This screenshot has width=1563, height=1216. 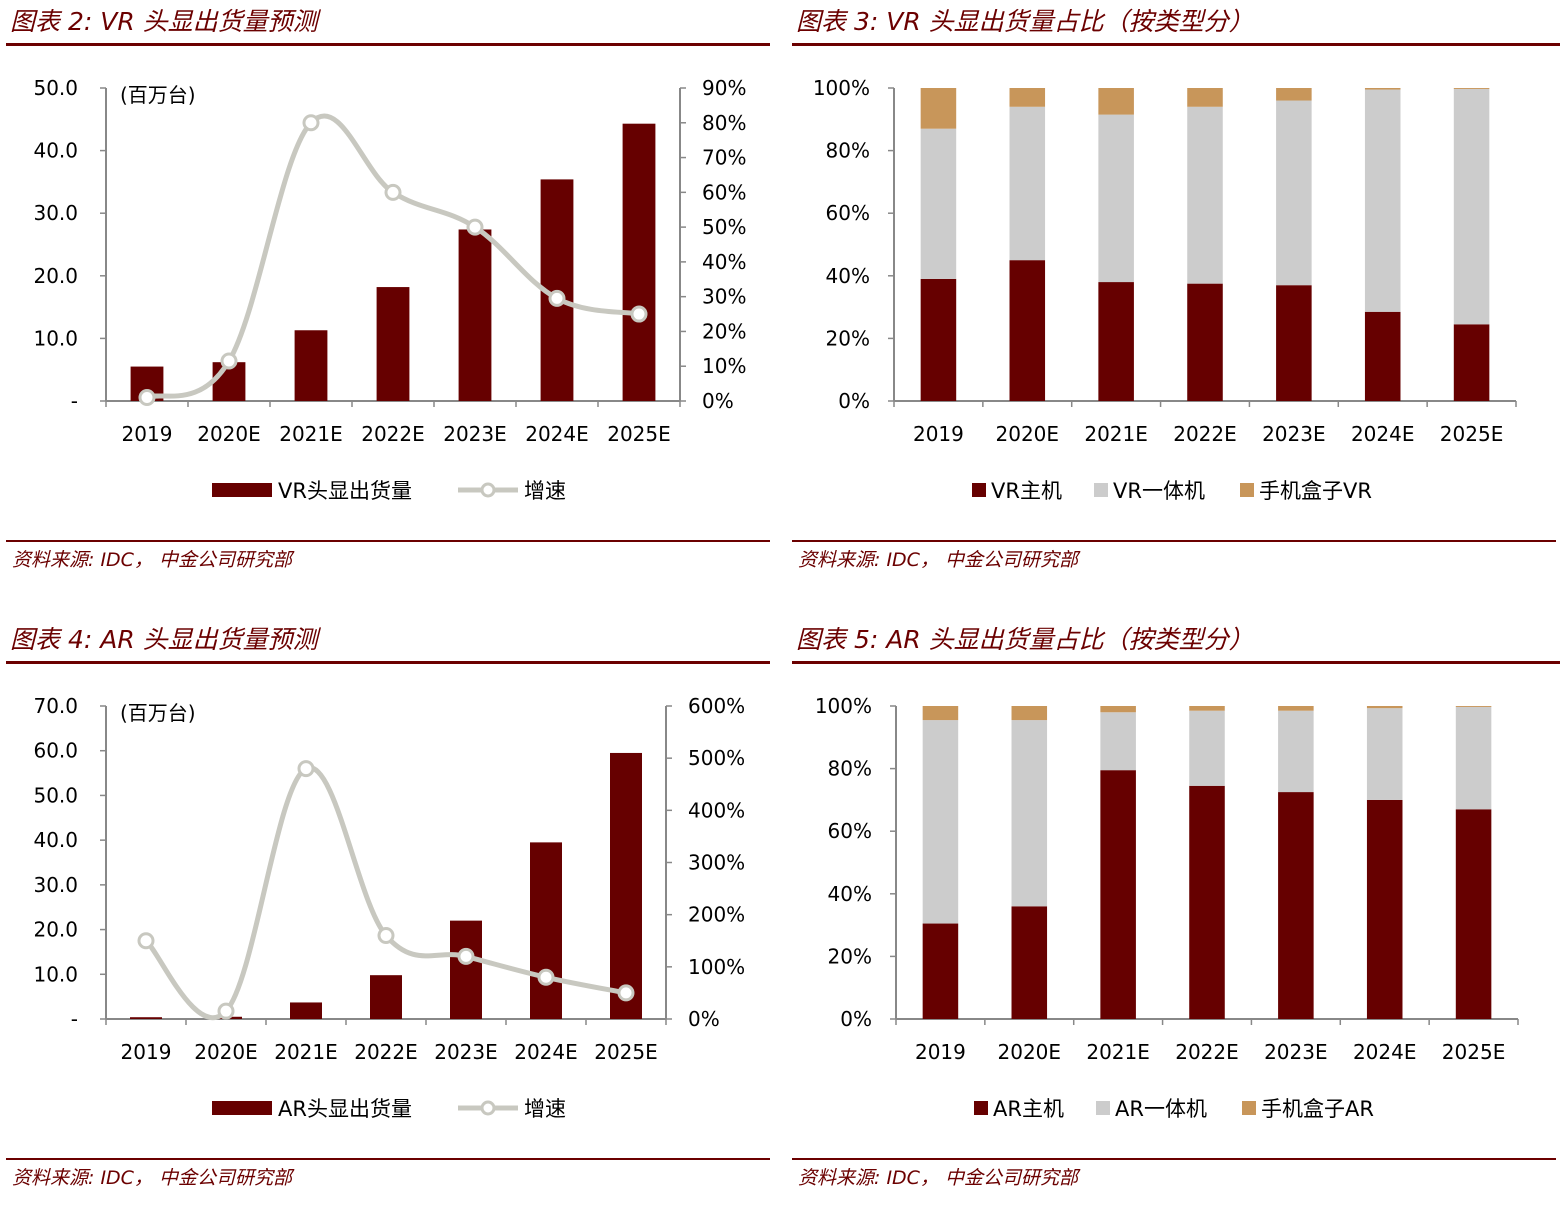 What do you see at coordinates (158, 95) in the screenshot?
I see `unit-label: (百万台)` at bounding box center [158, 95].